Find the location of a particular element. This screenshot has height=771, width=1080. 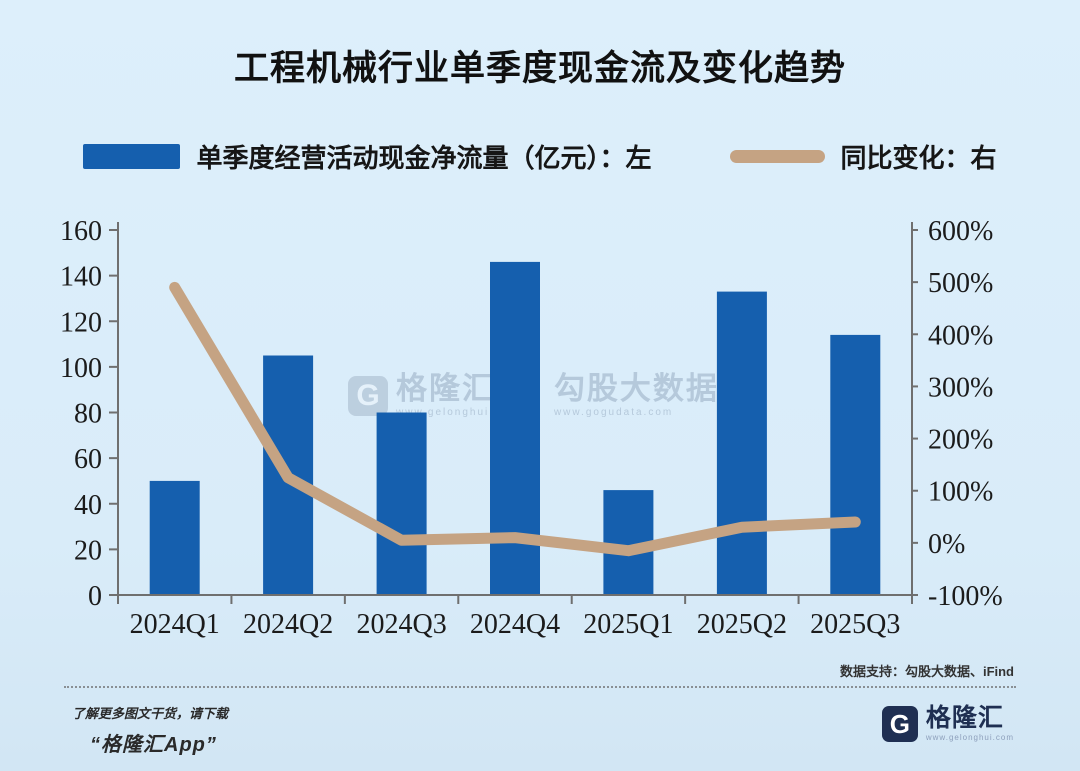

footer-logo-text: 格隆汇 is located at coordinates (964, 718).